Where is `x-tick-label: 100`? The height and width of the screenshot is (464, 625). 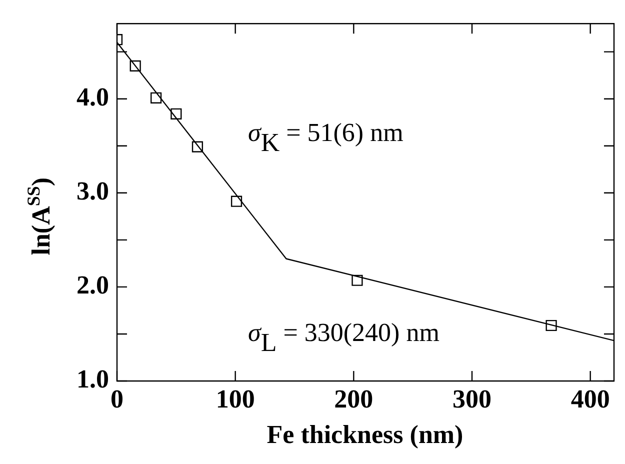 x-tick-label: 100 is located at coordinates (235, 399).